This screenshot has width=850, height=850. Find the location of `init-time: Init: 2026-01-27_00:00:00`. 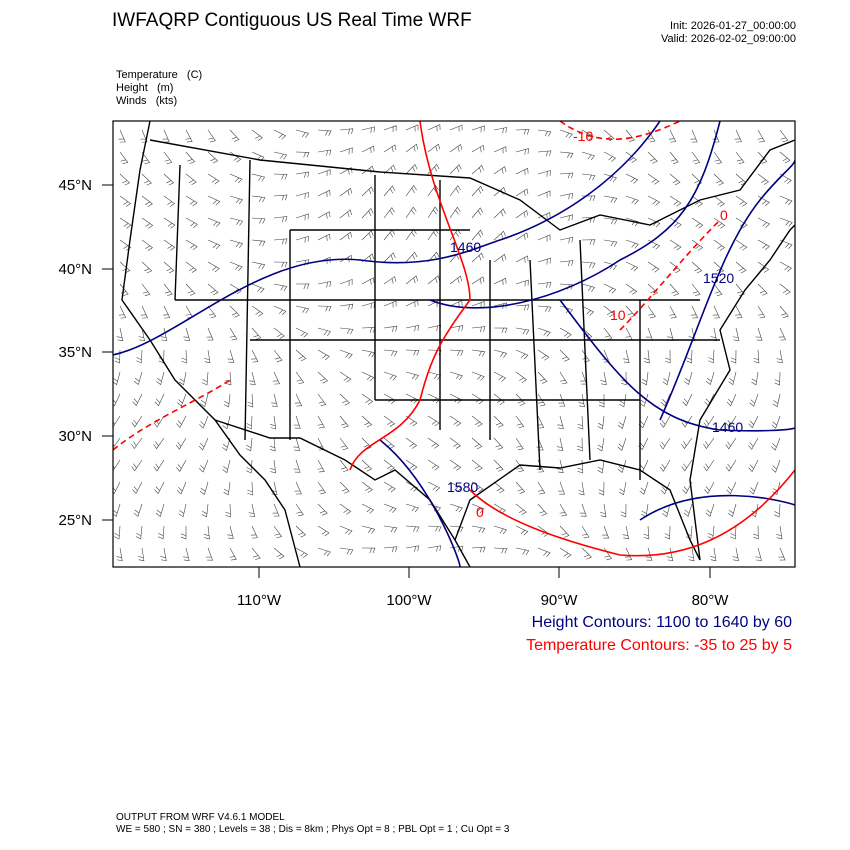

init-time: Init: 2026-01-27_00:00:00 is located at coordinates (733, 26).